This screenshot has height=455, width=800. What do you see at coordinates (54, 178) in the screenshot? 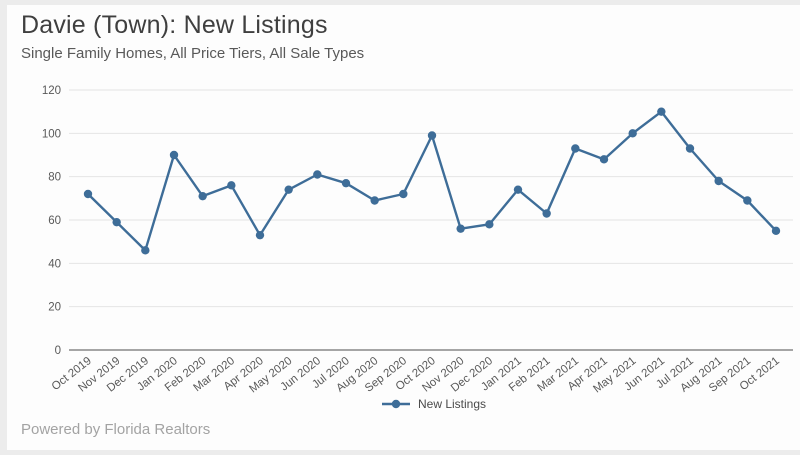
I see `y-tick-label: 80` at bounding box center [54, 178].